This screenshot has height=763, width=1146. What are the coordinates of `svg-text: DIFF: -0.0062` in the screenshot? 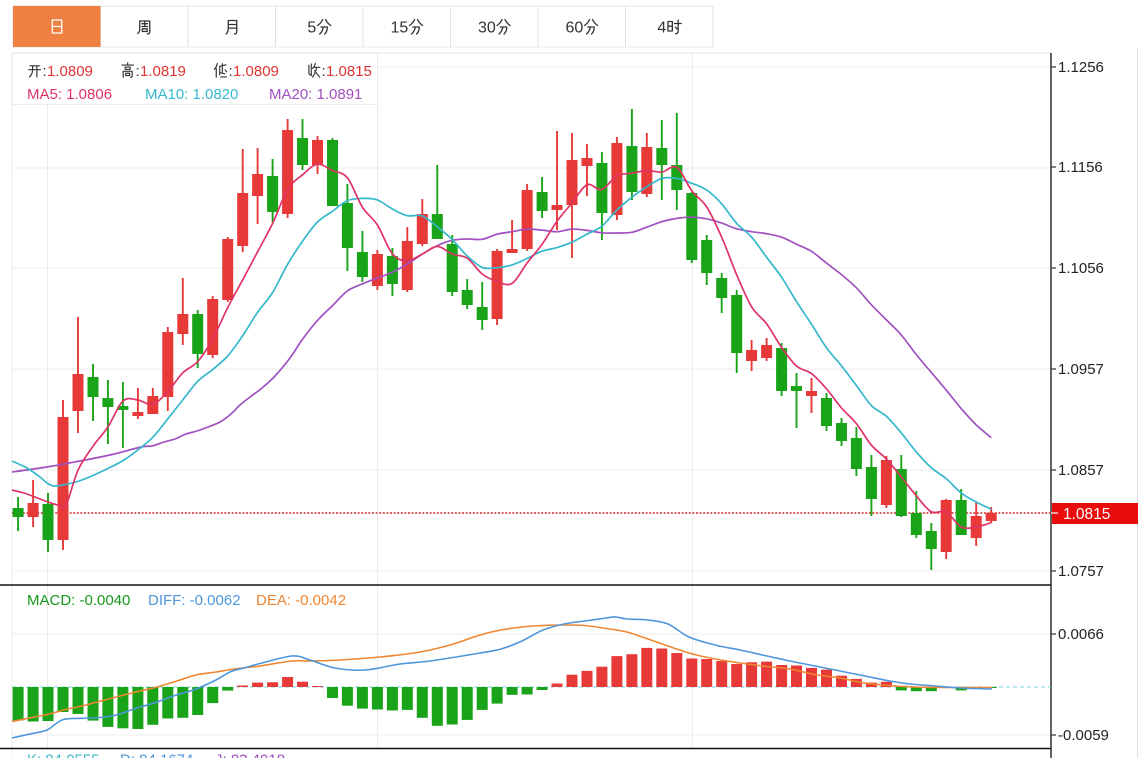 It's located at (194, 600).